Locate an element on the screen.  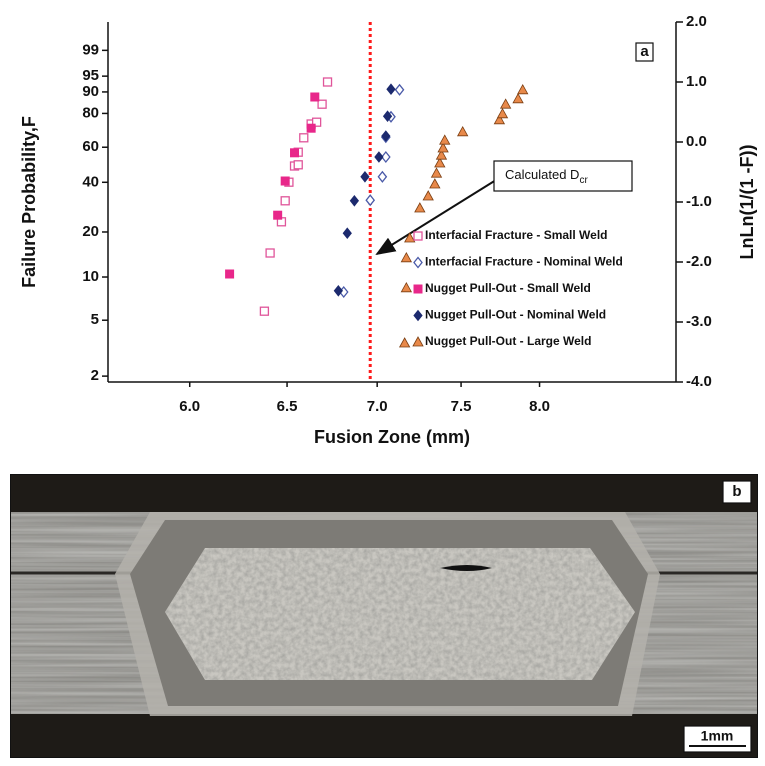
y-tick-label: 99 is located at coordinates (90, 49).